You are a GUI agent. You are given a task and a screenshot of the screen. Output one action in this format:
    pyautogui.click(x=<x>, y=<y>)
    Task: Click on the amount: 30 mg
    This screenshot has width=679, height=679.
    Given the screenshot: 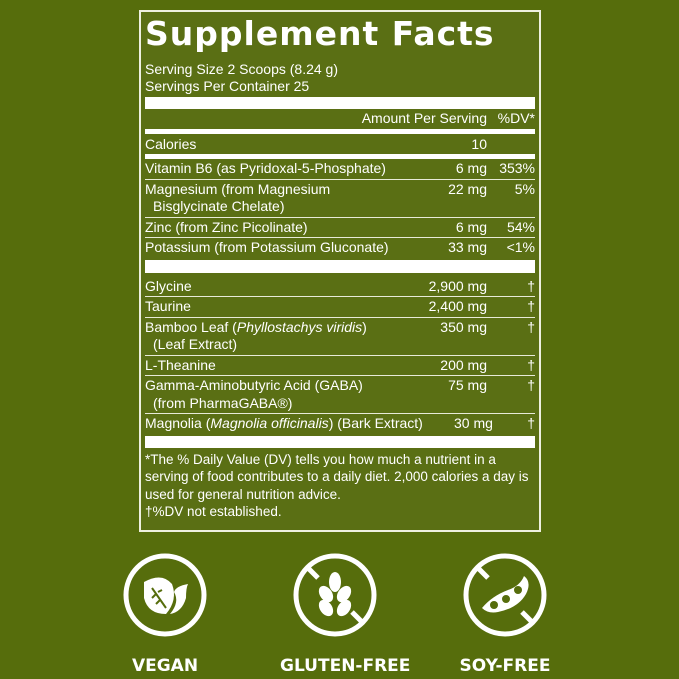 What is the action you would take?
    pyautogui.click(x=473, y=423)
    